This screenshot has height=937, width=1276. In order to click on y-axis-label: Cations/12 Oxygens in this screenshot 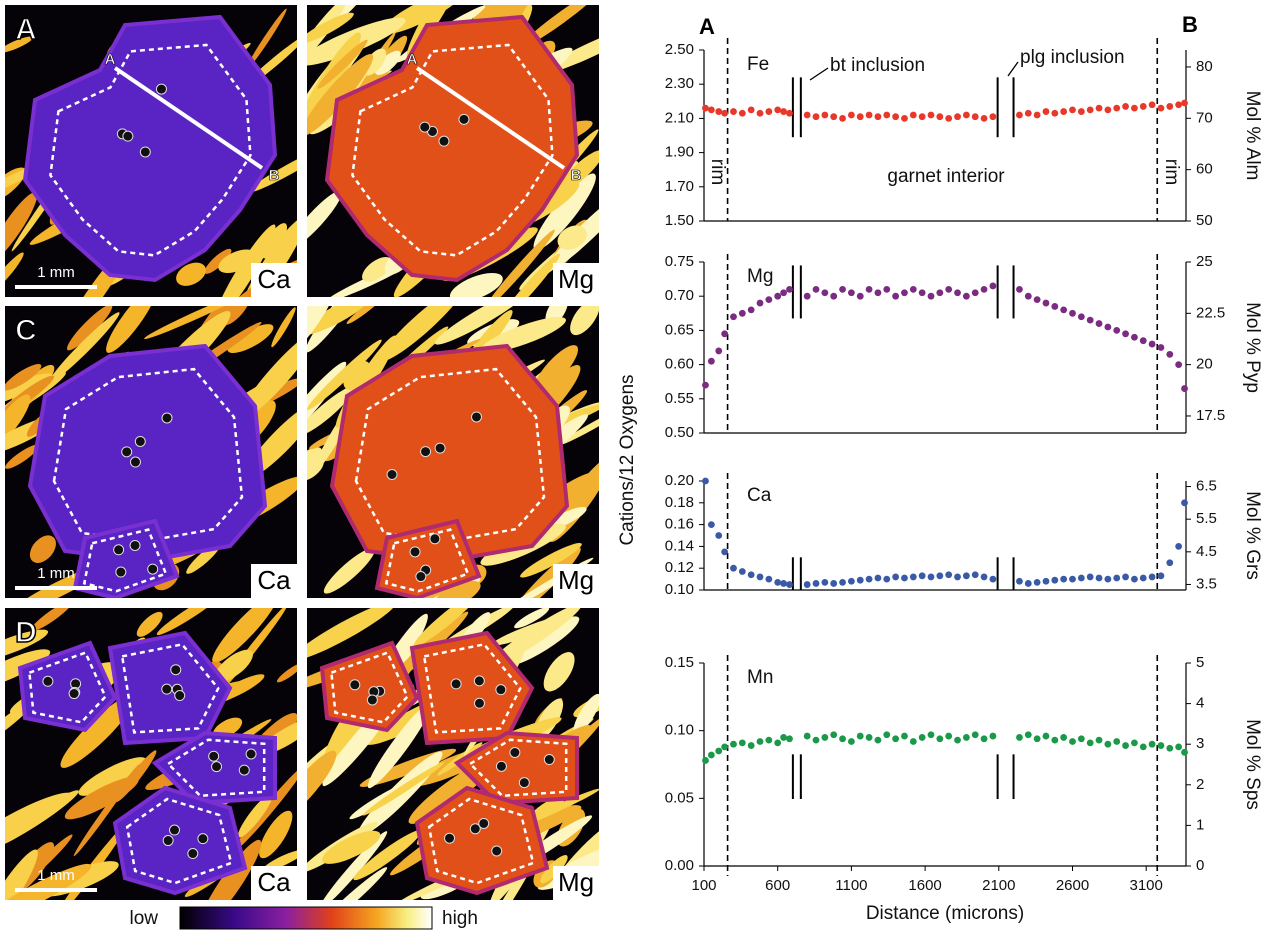, I will do `click(627, 459)`.